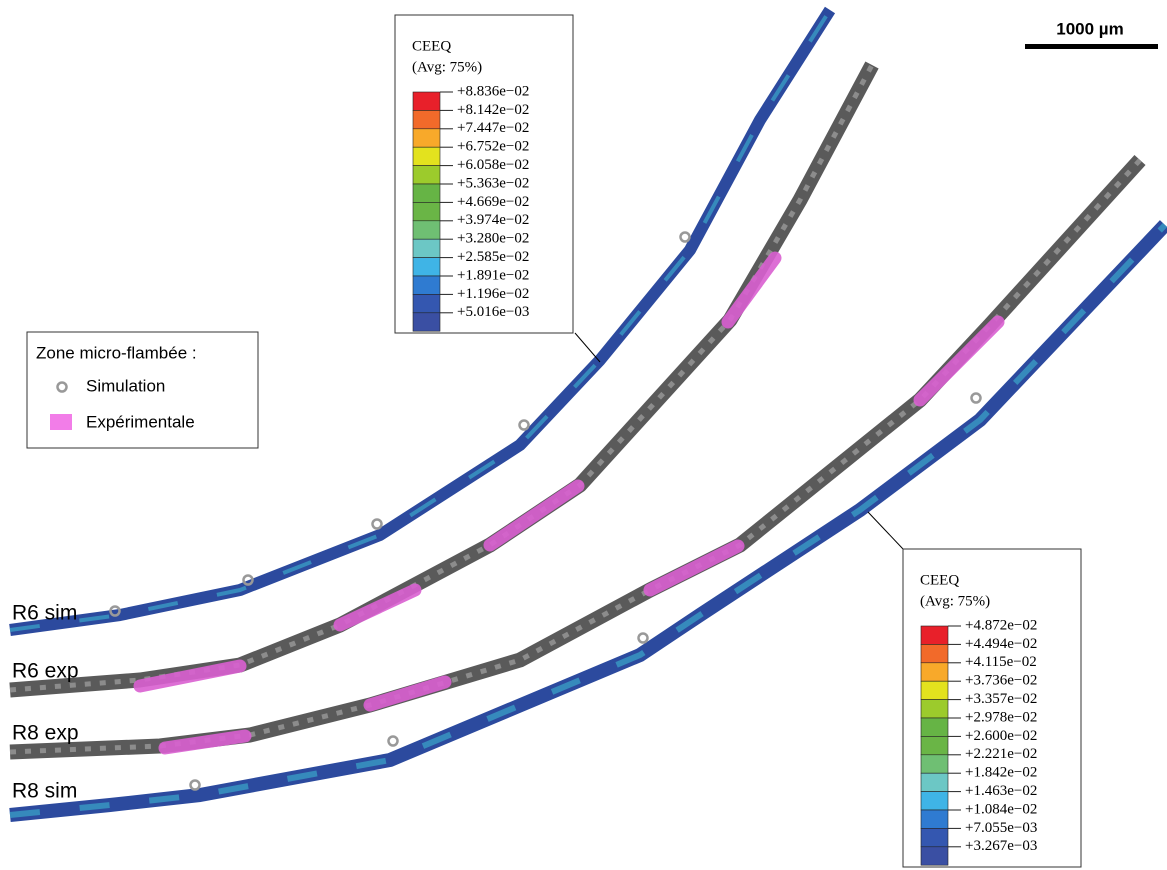 The width and height of the screenshot is (1167, 870). I want to click on colorbar-label: +3.280e−02, so click(493, 239).